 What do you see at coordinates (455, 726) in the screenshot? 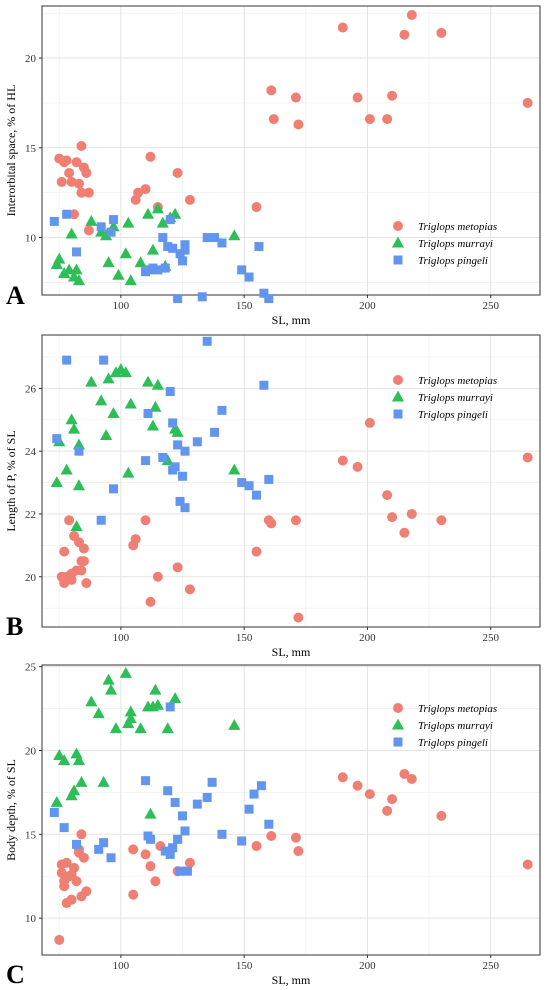
I see `legend-label: Triglops murrayi` at bounding box center [455, 726].